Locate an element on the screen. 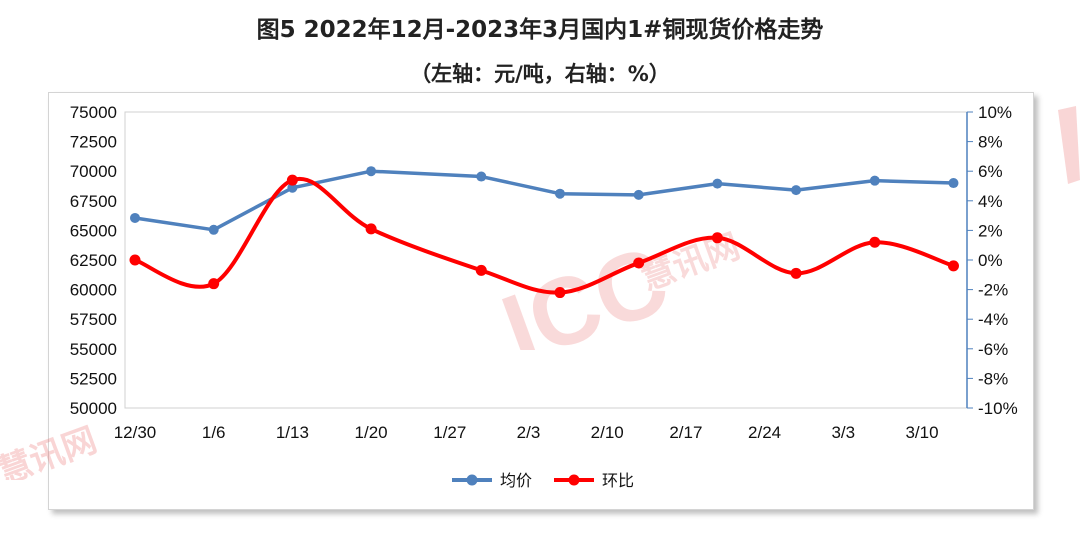  x-tick-label: 1/13 is located at coordinates (292, 432).